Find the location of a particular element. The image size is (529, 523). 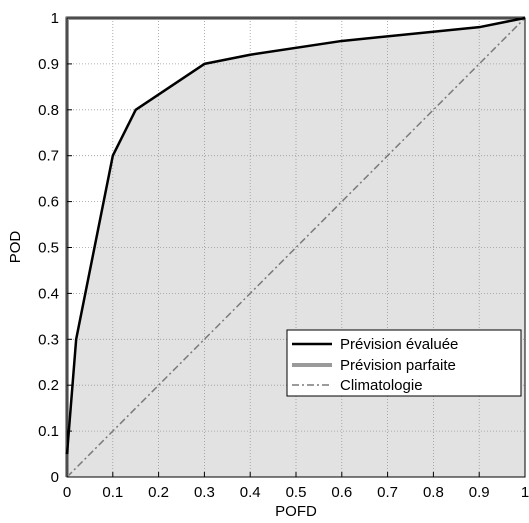

x-tick-label: 0.9 is located at coordinates (479, 492).